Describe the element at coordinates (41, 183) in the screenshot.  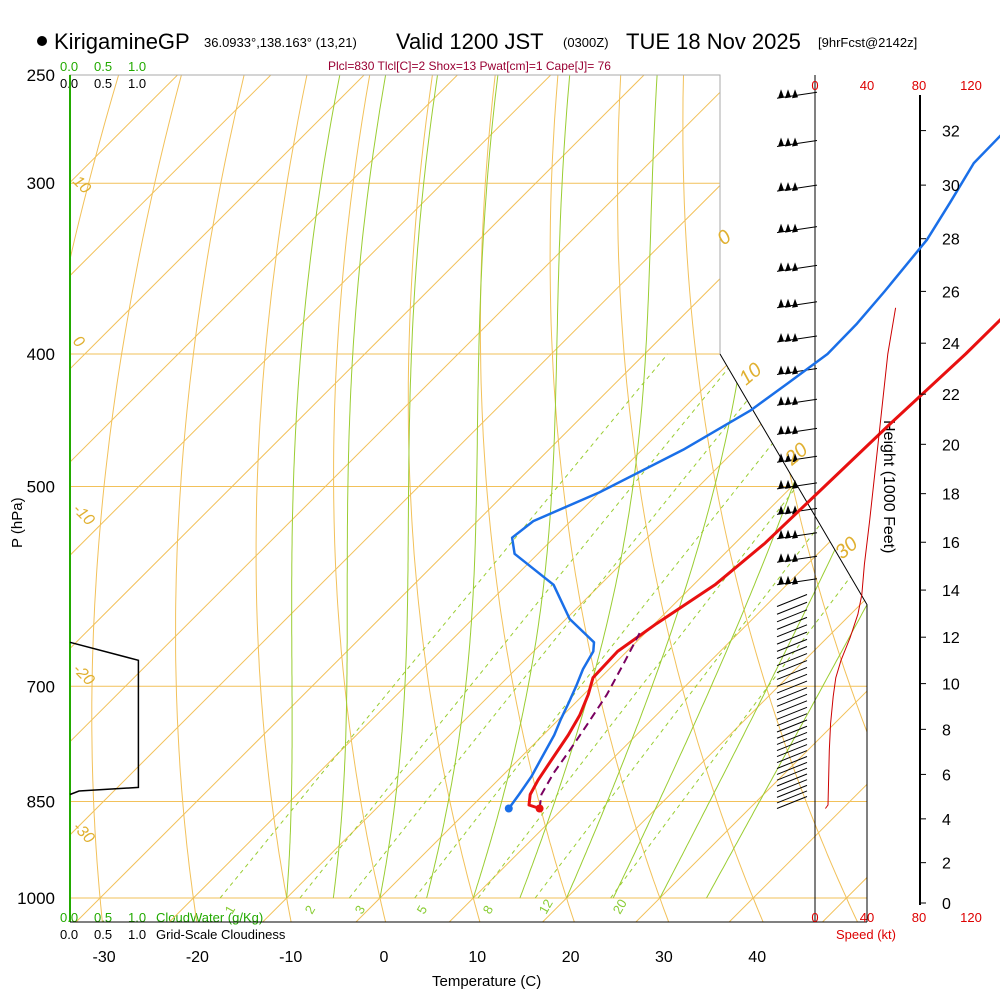
I see `pressure-tick-300: 300` at that location.